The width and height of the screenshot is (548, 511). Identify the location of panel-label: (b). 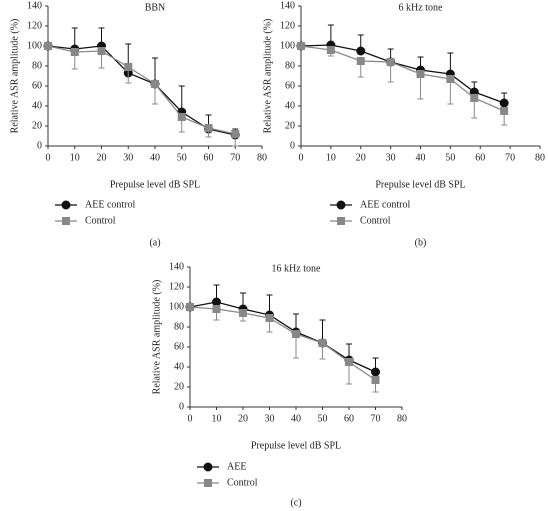
(421, 242).